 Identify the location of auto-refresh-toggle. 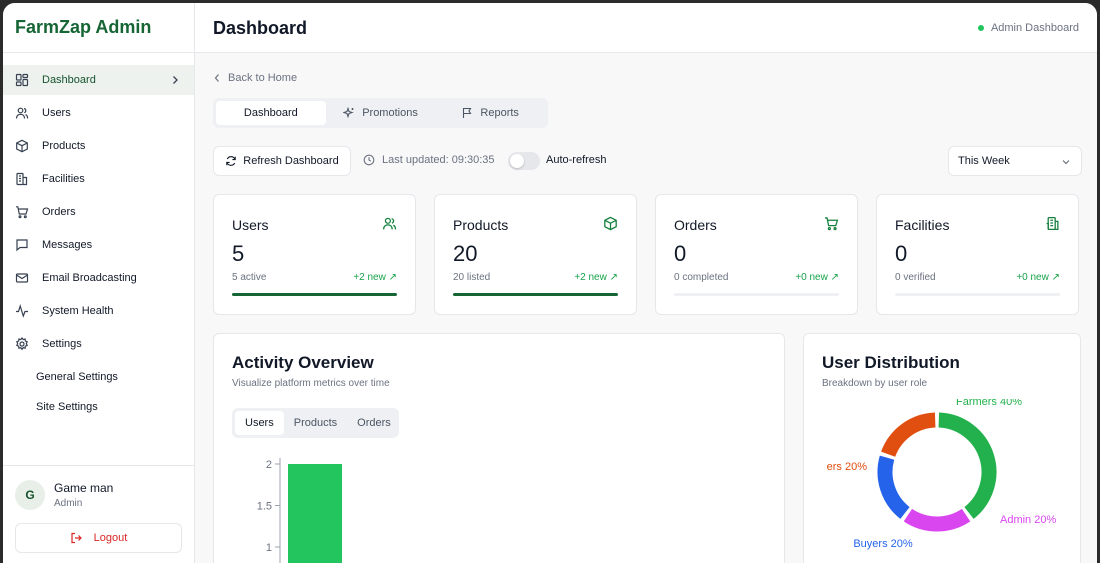
(524, 161).